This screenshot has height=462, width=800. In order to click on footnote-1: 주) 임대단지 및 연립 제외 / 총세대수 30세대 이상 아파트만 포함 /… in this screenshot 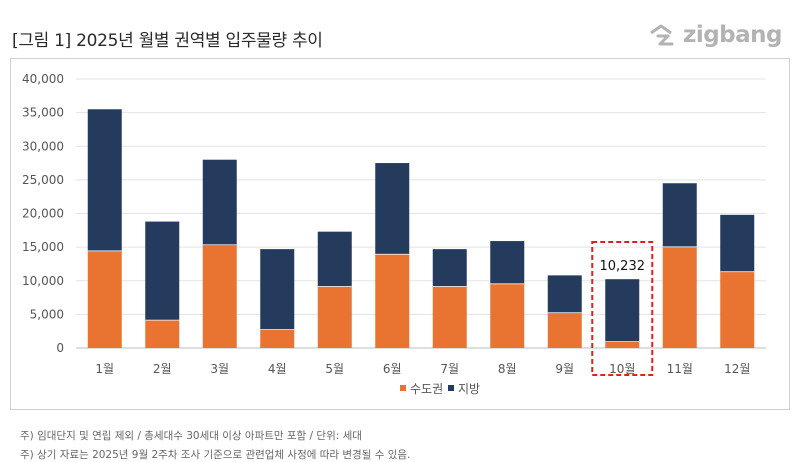, I will do `click(191, 435)`.